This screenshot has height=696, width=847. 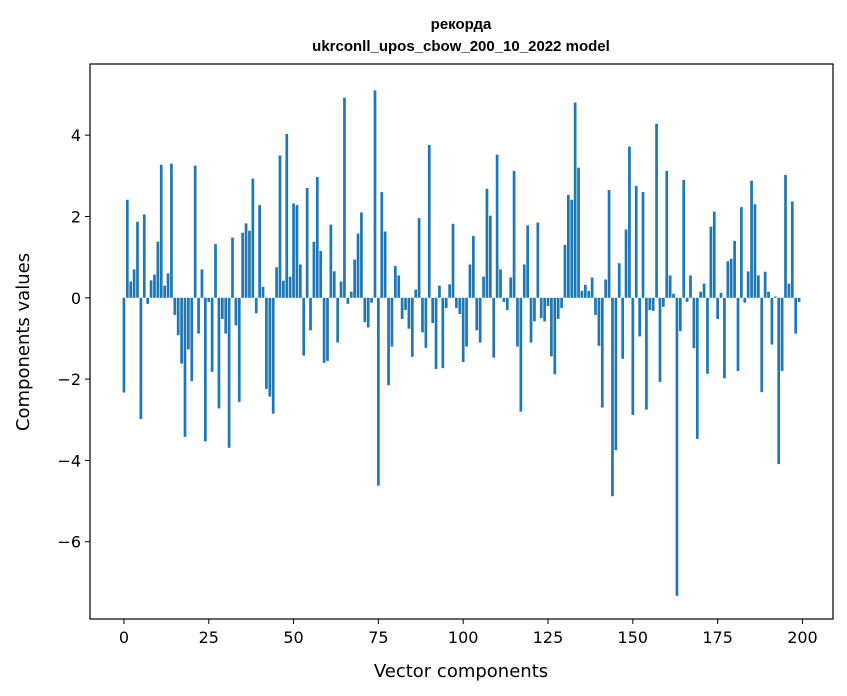 What do you see at coordinates (69, 460) in the screenshot?
I see `y-tick-label: −4` at bounding box center [69, 460].